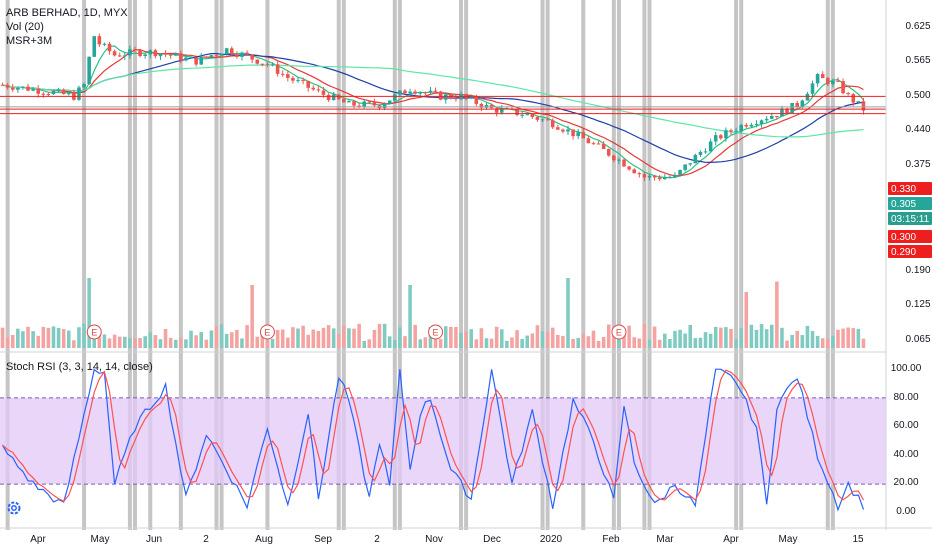 This screenshot has width=932, height=555. Describe the element at coordinates (14, 508) in the screenshot. I see `gear-icon` at that location.